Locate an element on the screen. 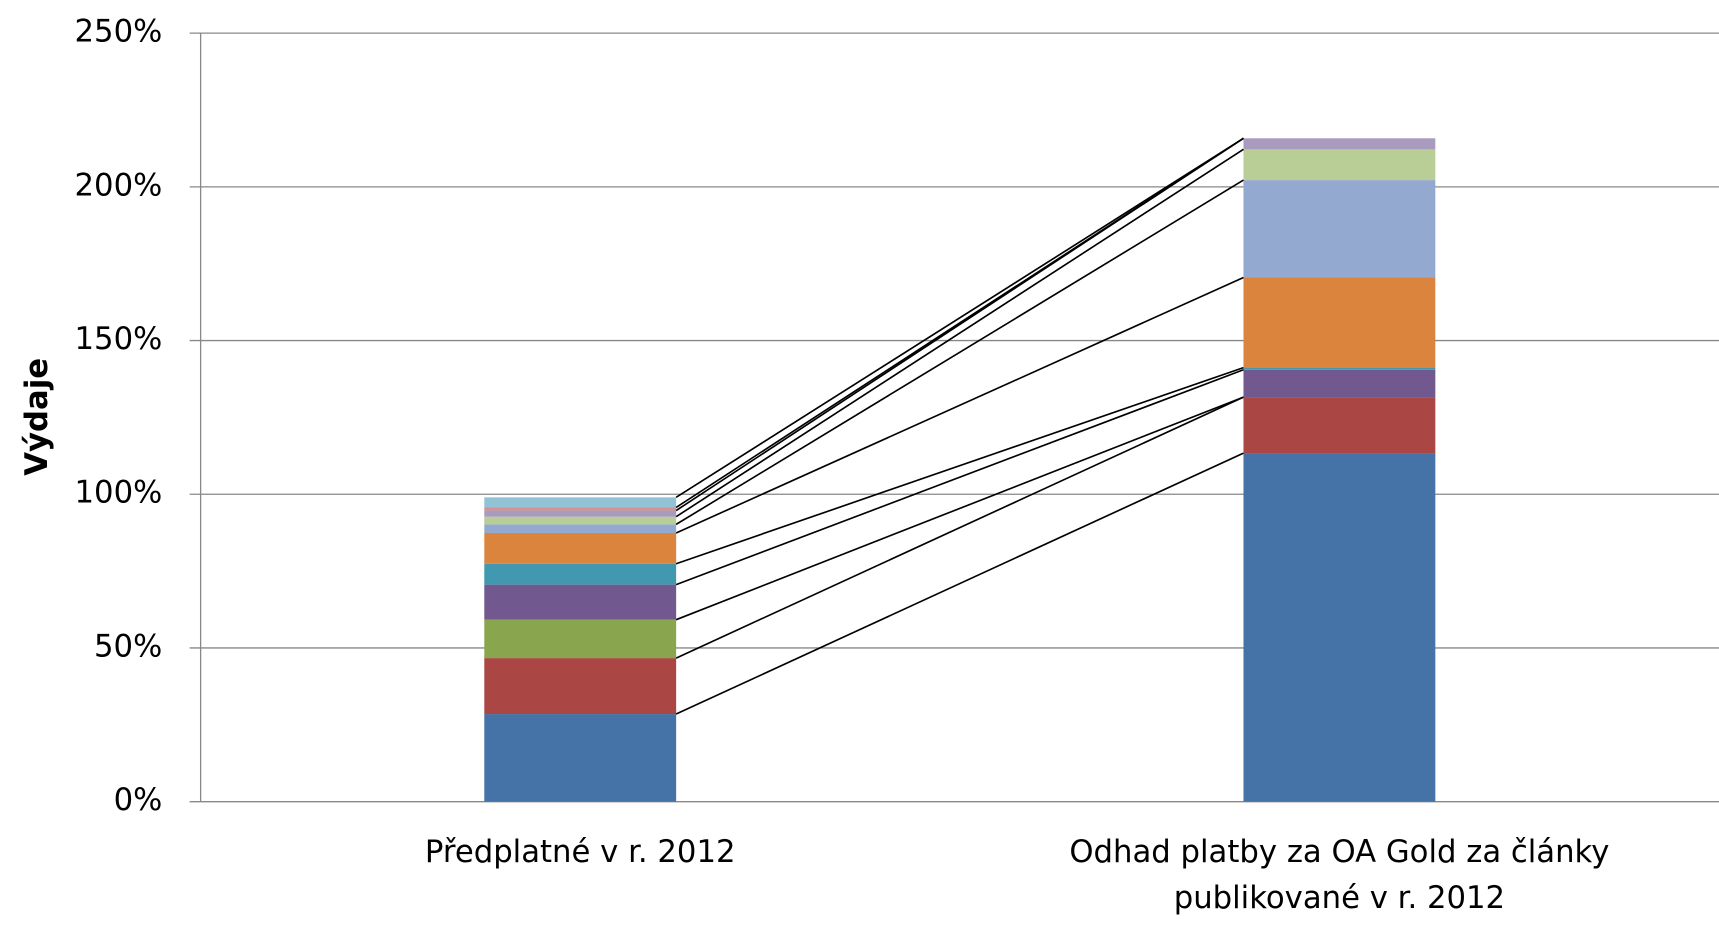  x-tick-label-box: Předplatné v r. 2012 is located at coordinates (580, 851).